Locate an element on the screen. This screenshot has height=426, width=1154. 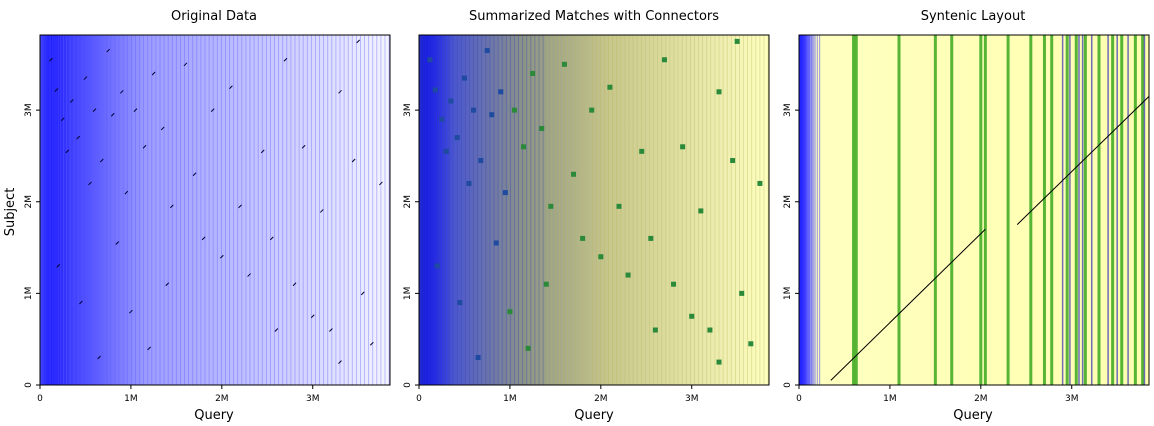
y-tick-label: 1M is located at coordinates (788, 294).